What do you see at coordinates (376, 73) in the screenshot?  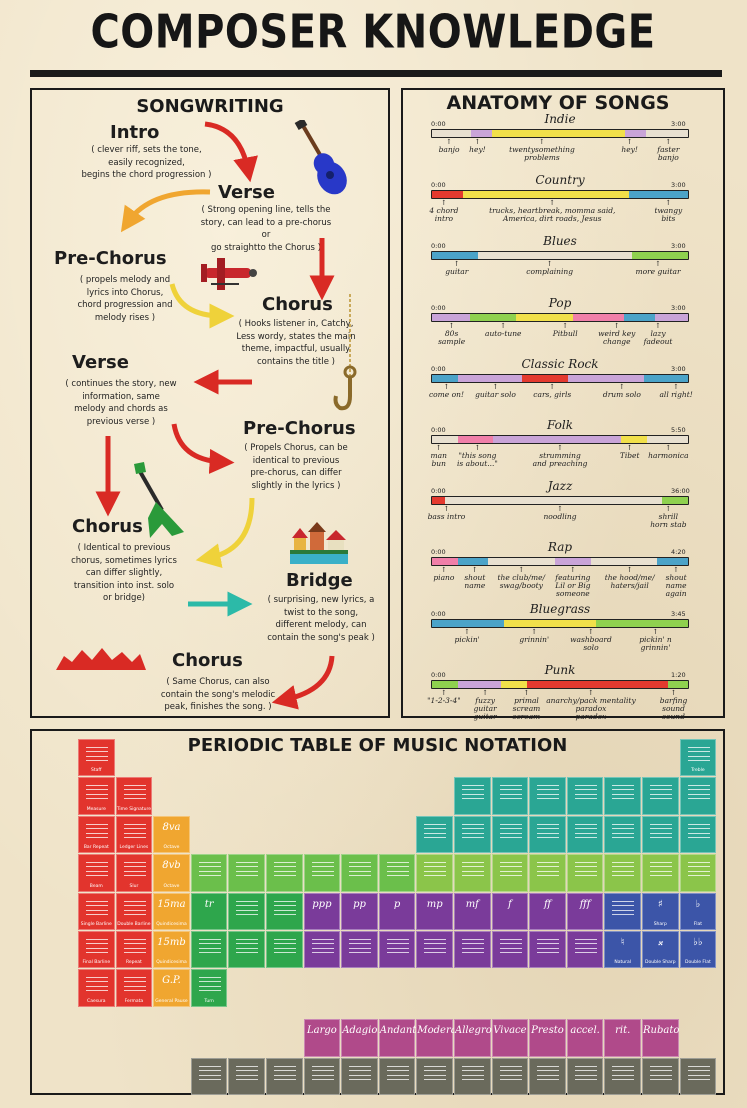 I see `title-rule` at bounding box center [376, 73].